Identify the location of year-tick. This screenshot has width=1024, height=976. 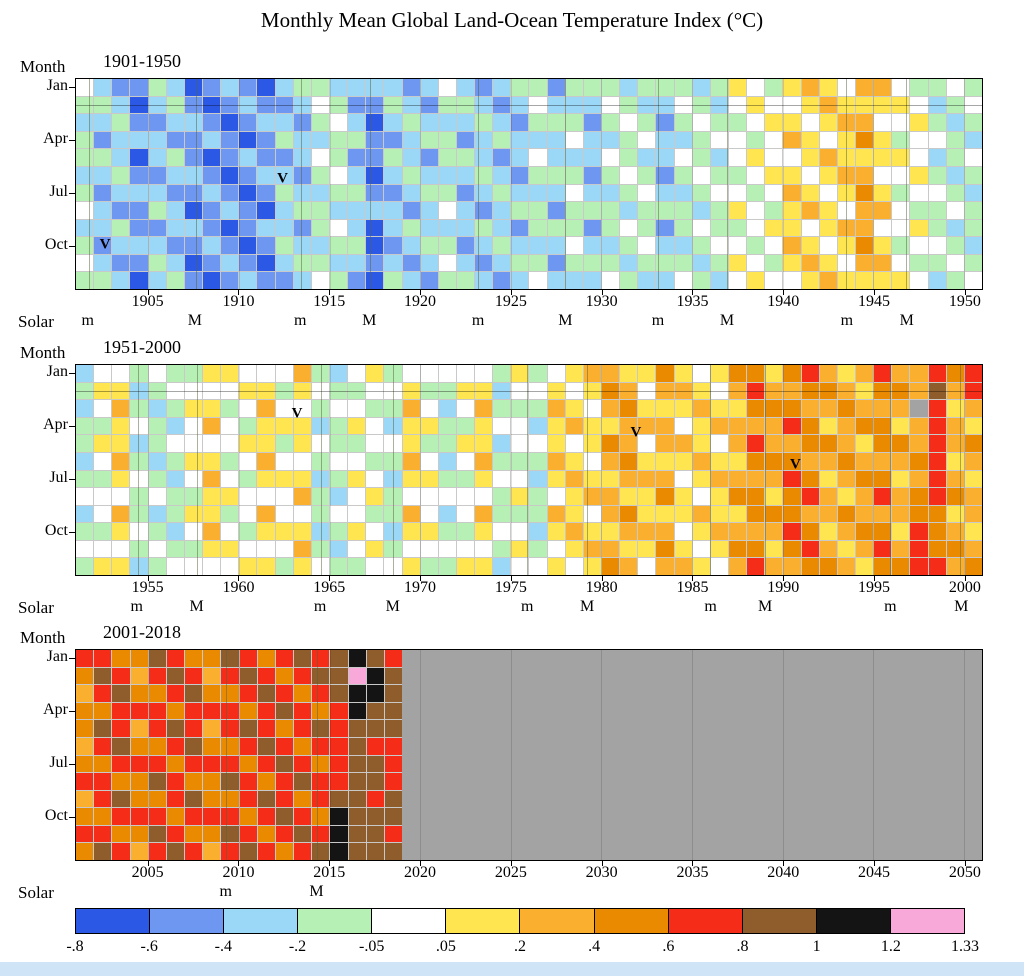
(693, 863).